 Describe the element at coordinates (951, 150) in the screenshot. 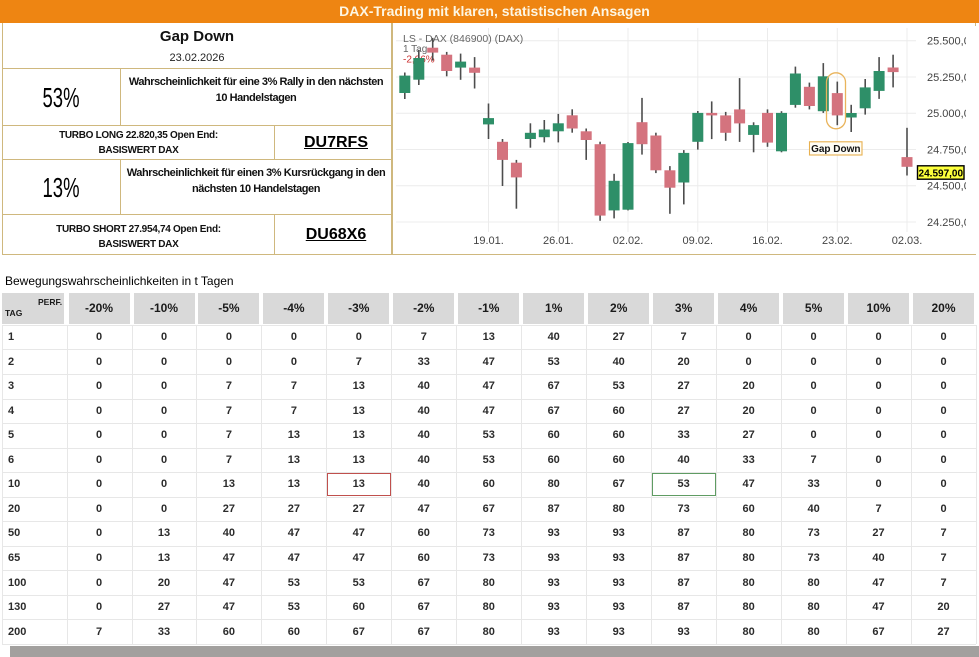

I see `svg-text: 24.750,00` at that location.